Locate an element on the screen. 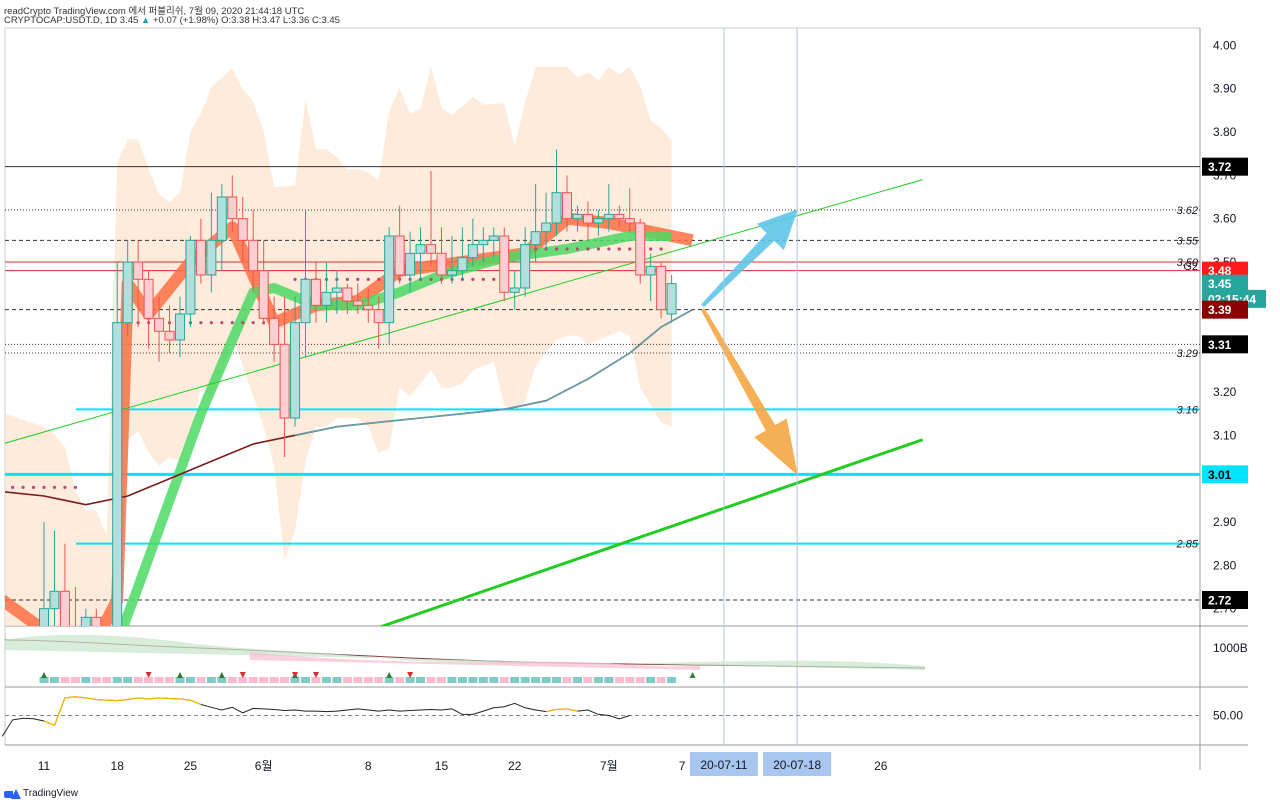  price-tag-label: 3.72 is located at coordinates (1220, 167).